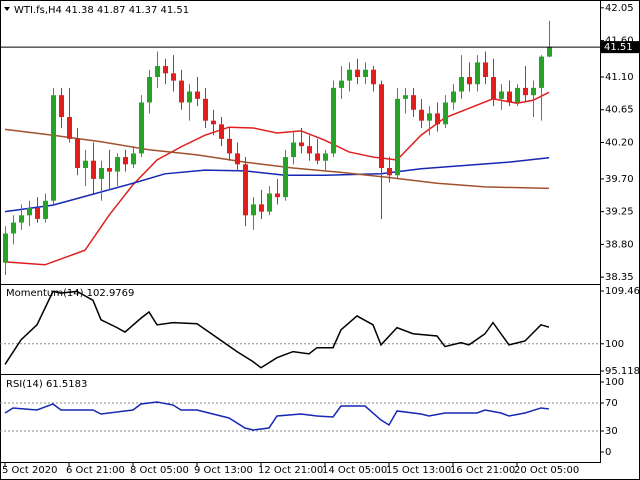  I want to click on x-tick-label: 5 Oct 2020, so click(29, 470).